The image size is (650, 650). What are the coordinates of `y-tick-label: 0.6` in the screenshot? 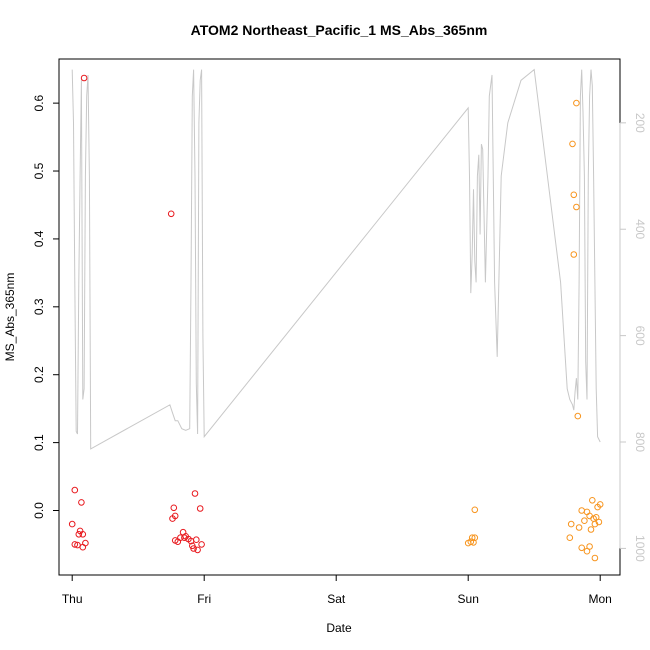 It's located at (39, 102).